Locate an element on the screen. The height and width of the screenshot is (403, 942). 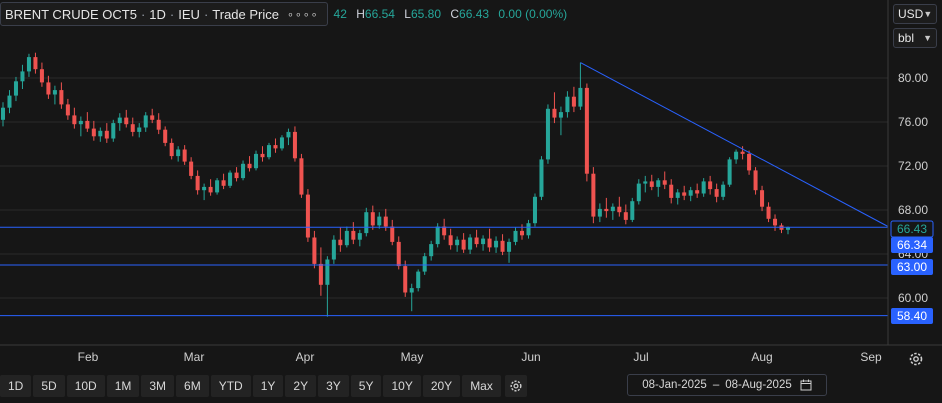
ohlc-change-value: 0.00 (0.00%) is located at coordinates (533, 14).